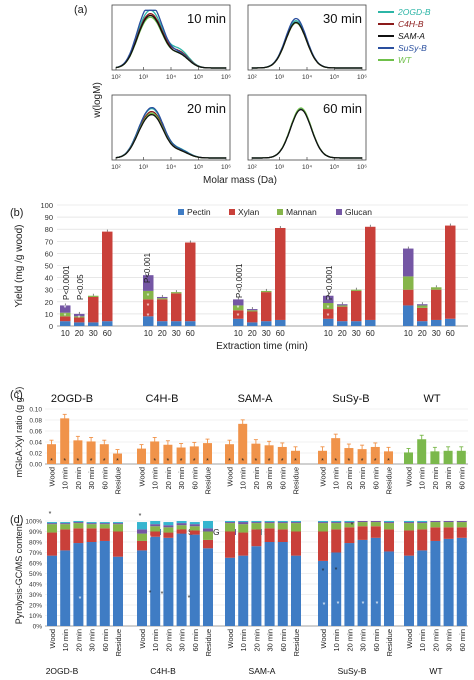  Describe the element at coordinates (262, 671) in the screenshot. I see `line-name-SAM-A: SAM-A` at that location.